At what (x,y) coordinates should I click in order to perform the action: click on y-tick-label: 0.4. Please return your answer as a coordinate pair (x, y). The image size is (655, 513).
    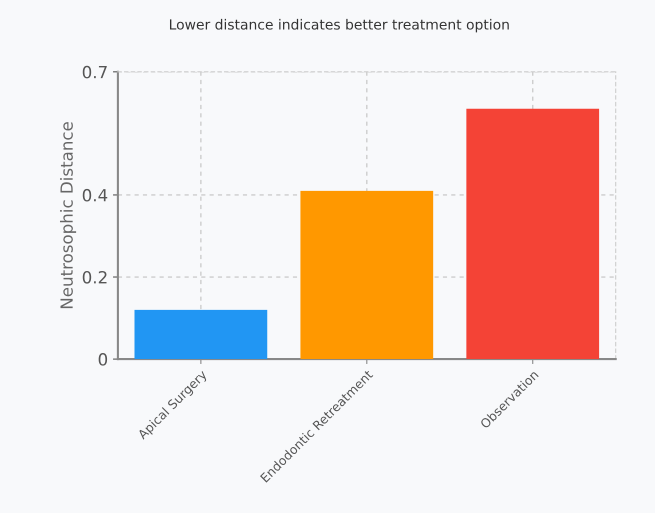
    Looking at the image, I should click on (95, 195).